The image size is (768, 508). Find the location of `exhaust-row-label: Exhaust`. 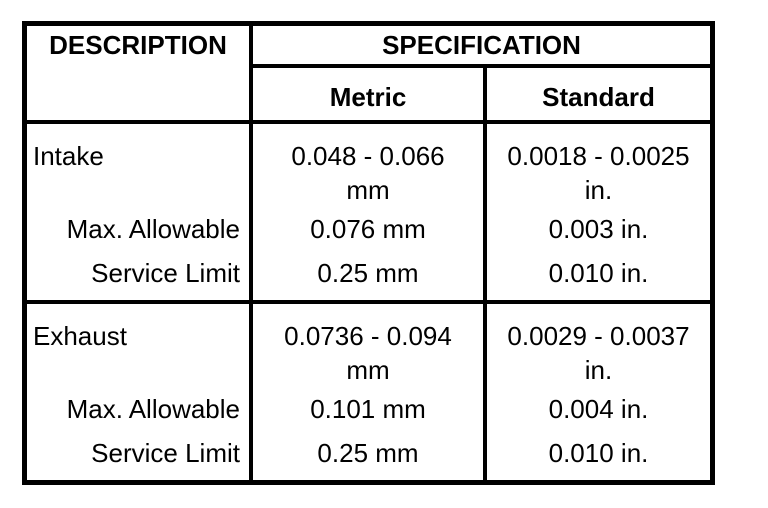

exhaust-row-label: Exhaust is located at coordinates (80, 336).